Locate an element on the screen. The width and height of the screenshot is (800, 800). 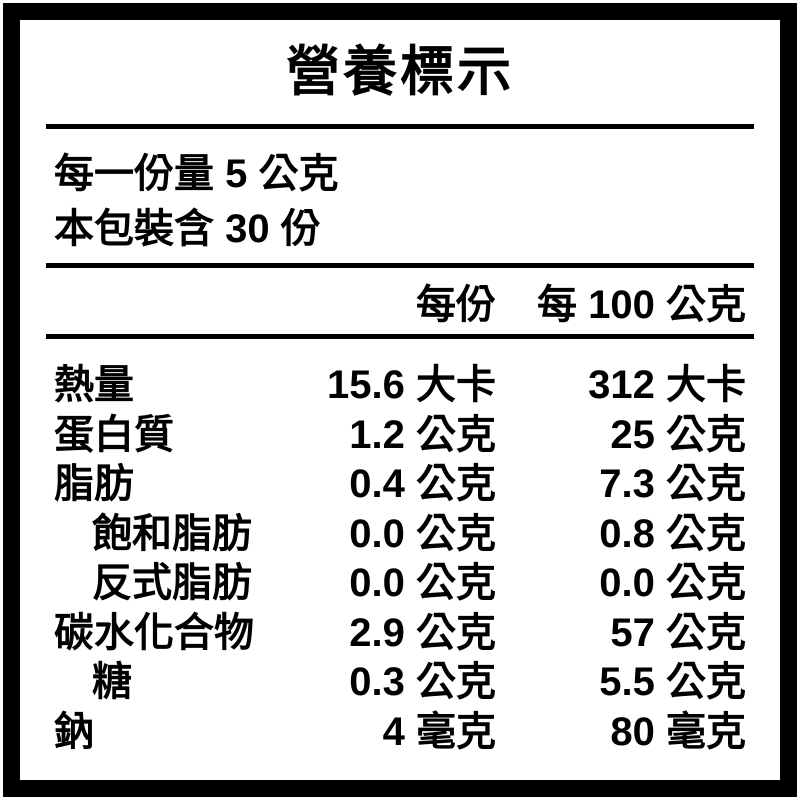
divider-below-column-headers is located at coordinates (400, 336).